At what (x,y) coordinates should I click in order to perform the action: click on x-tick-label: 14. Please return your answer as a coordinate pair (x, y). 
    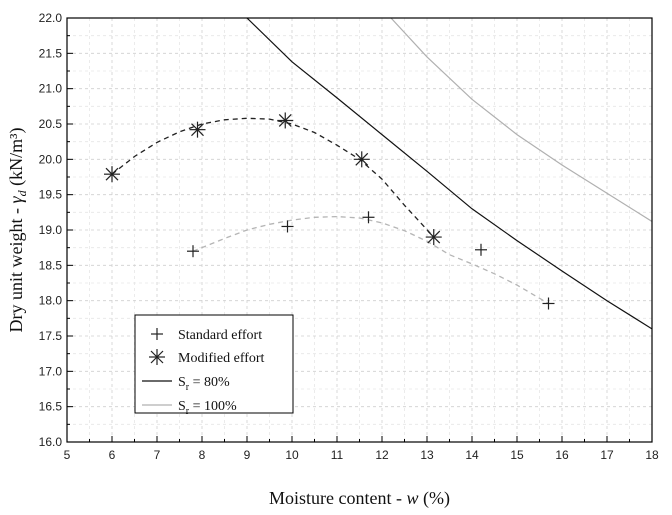
    Looking at the image, I should click on (472, 455).